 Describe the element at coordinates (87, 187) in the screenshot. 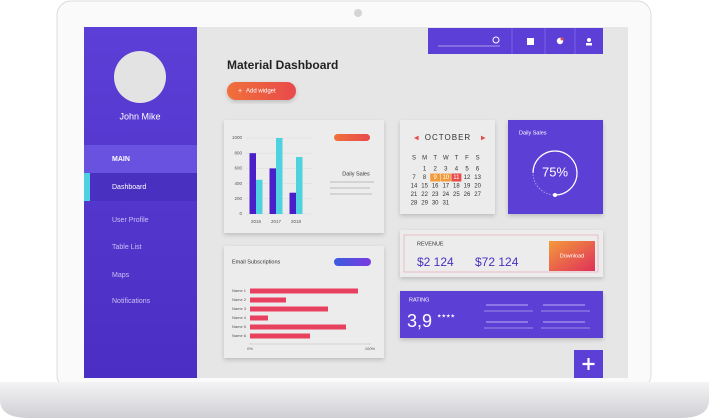

I see `active-indicator` at that location.